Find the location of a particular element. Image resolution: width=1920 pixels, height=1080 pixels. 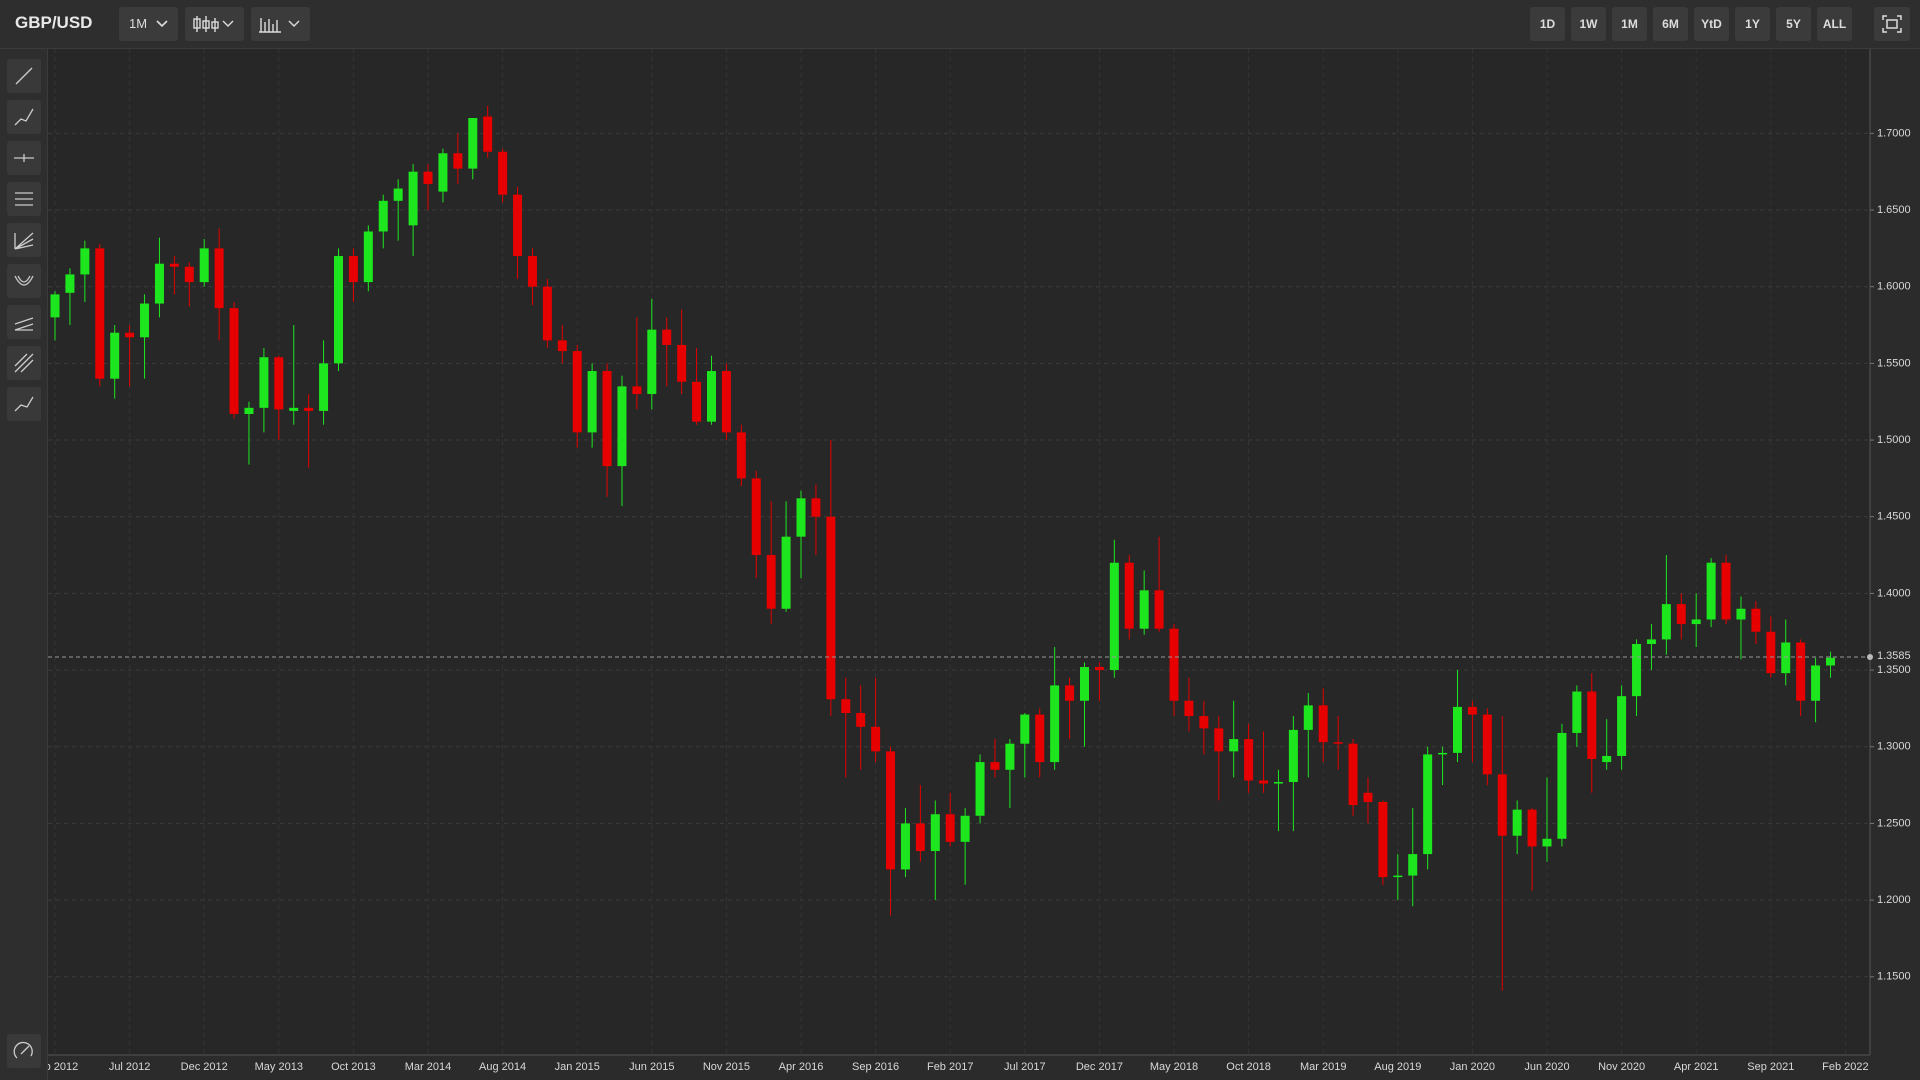

range-button: 1M is located at coordinates (1629, 24).